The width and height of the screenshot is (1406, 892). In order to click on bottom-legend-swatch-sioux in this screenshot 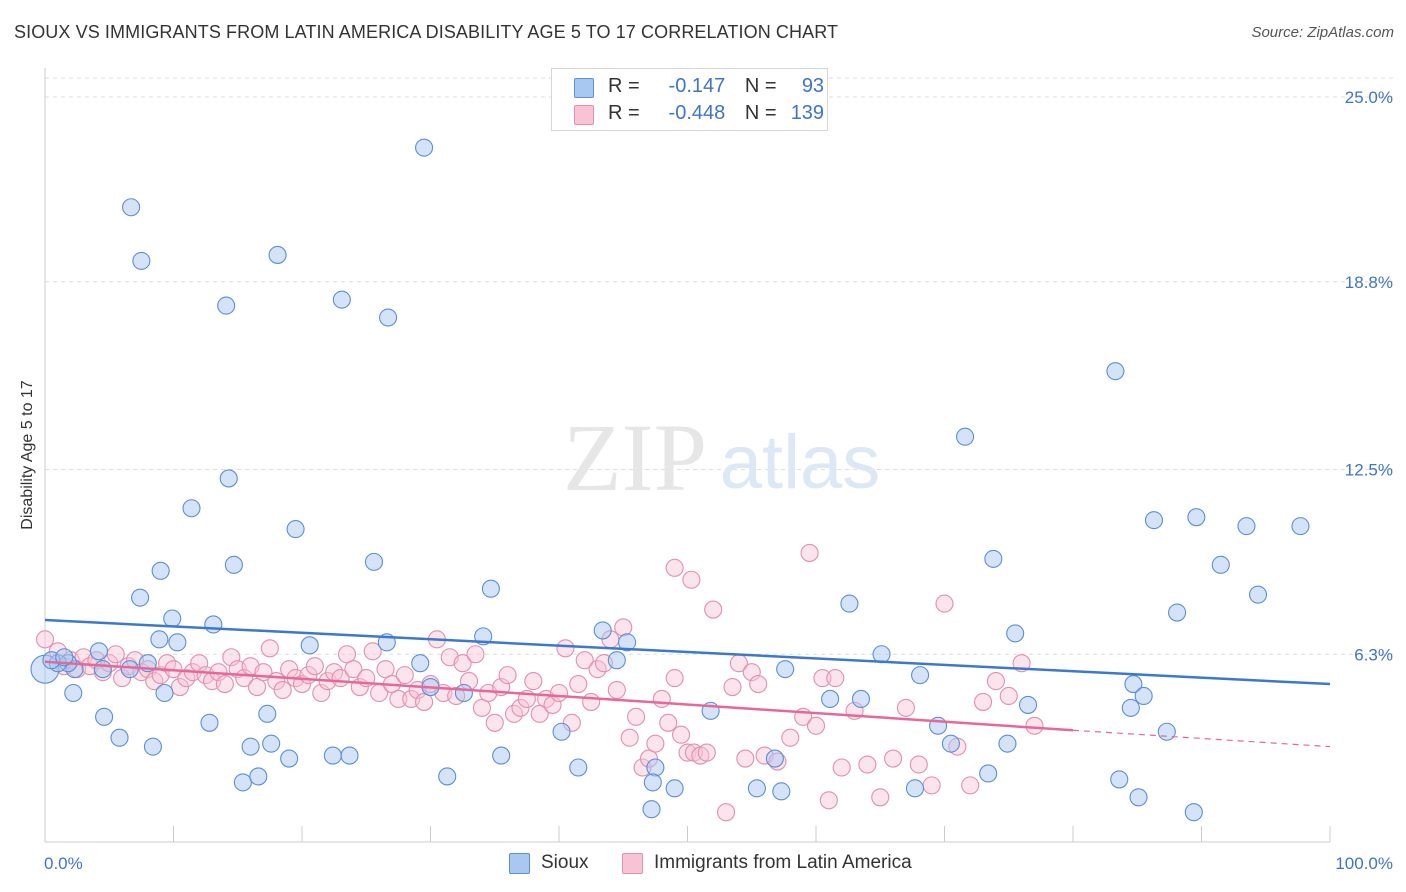, I will do `click(519, 863)`.